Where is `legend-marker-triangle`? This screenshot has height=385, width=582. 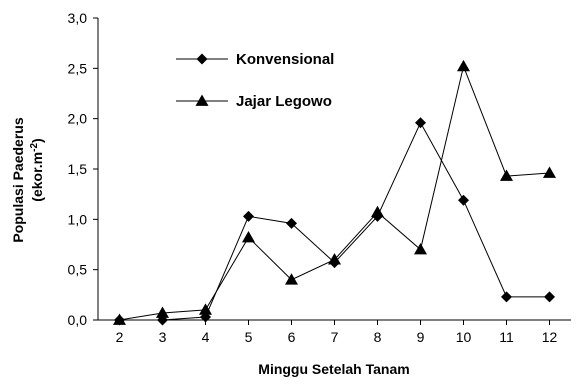
legend-marker-triangle is located at coordinates (202, 100).